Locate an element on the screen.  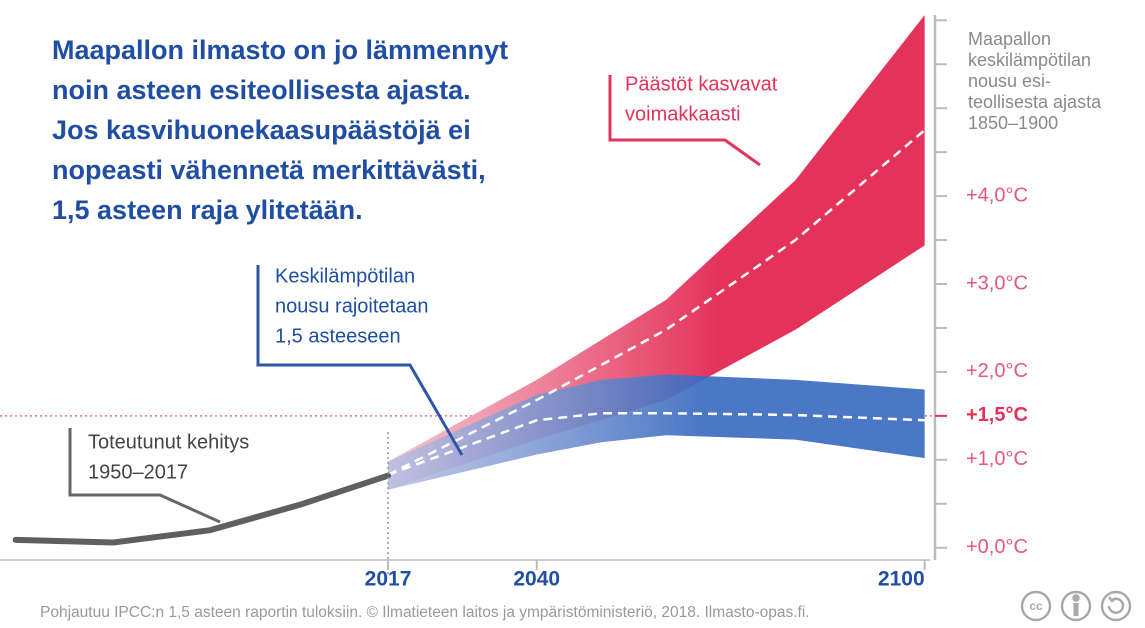
y-tick-label: +1,5°C is located at coordinates (997, 415).